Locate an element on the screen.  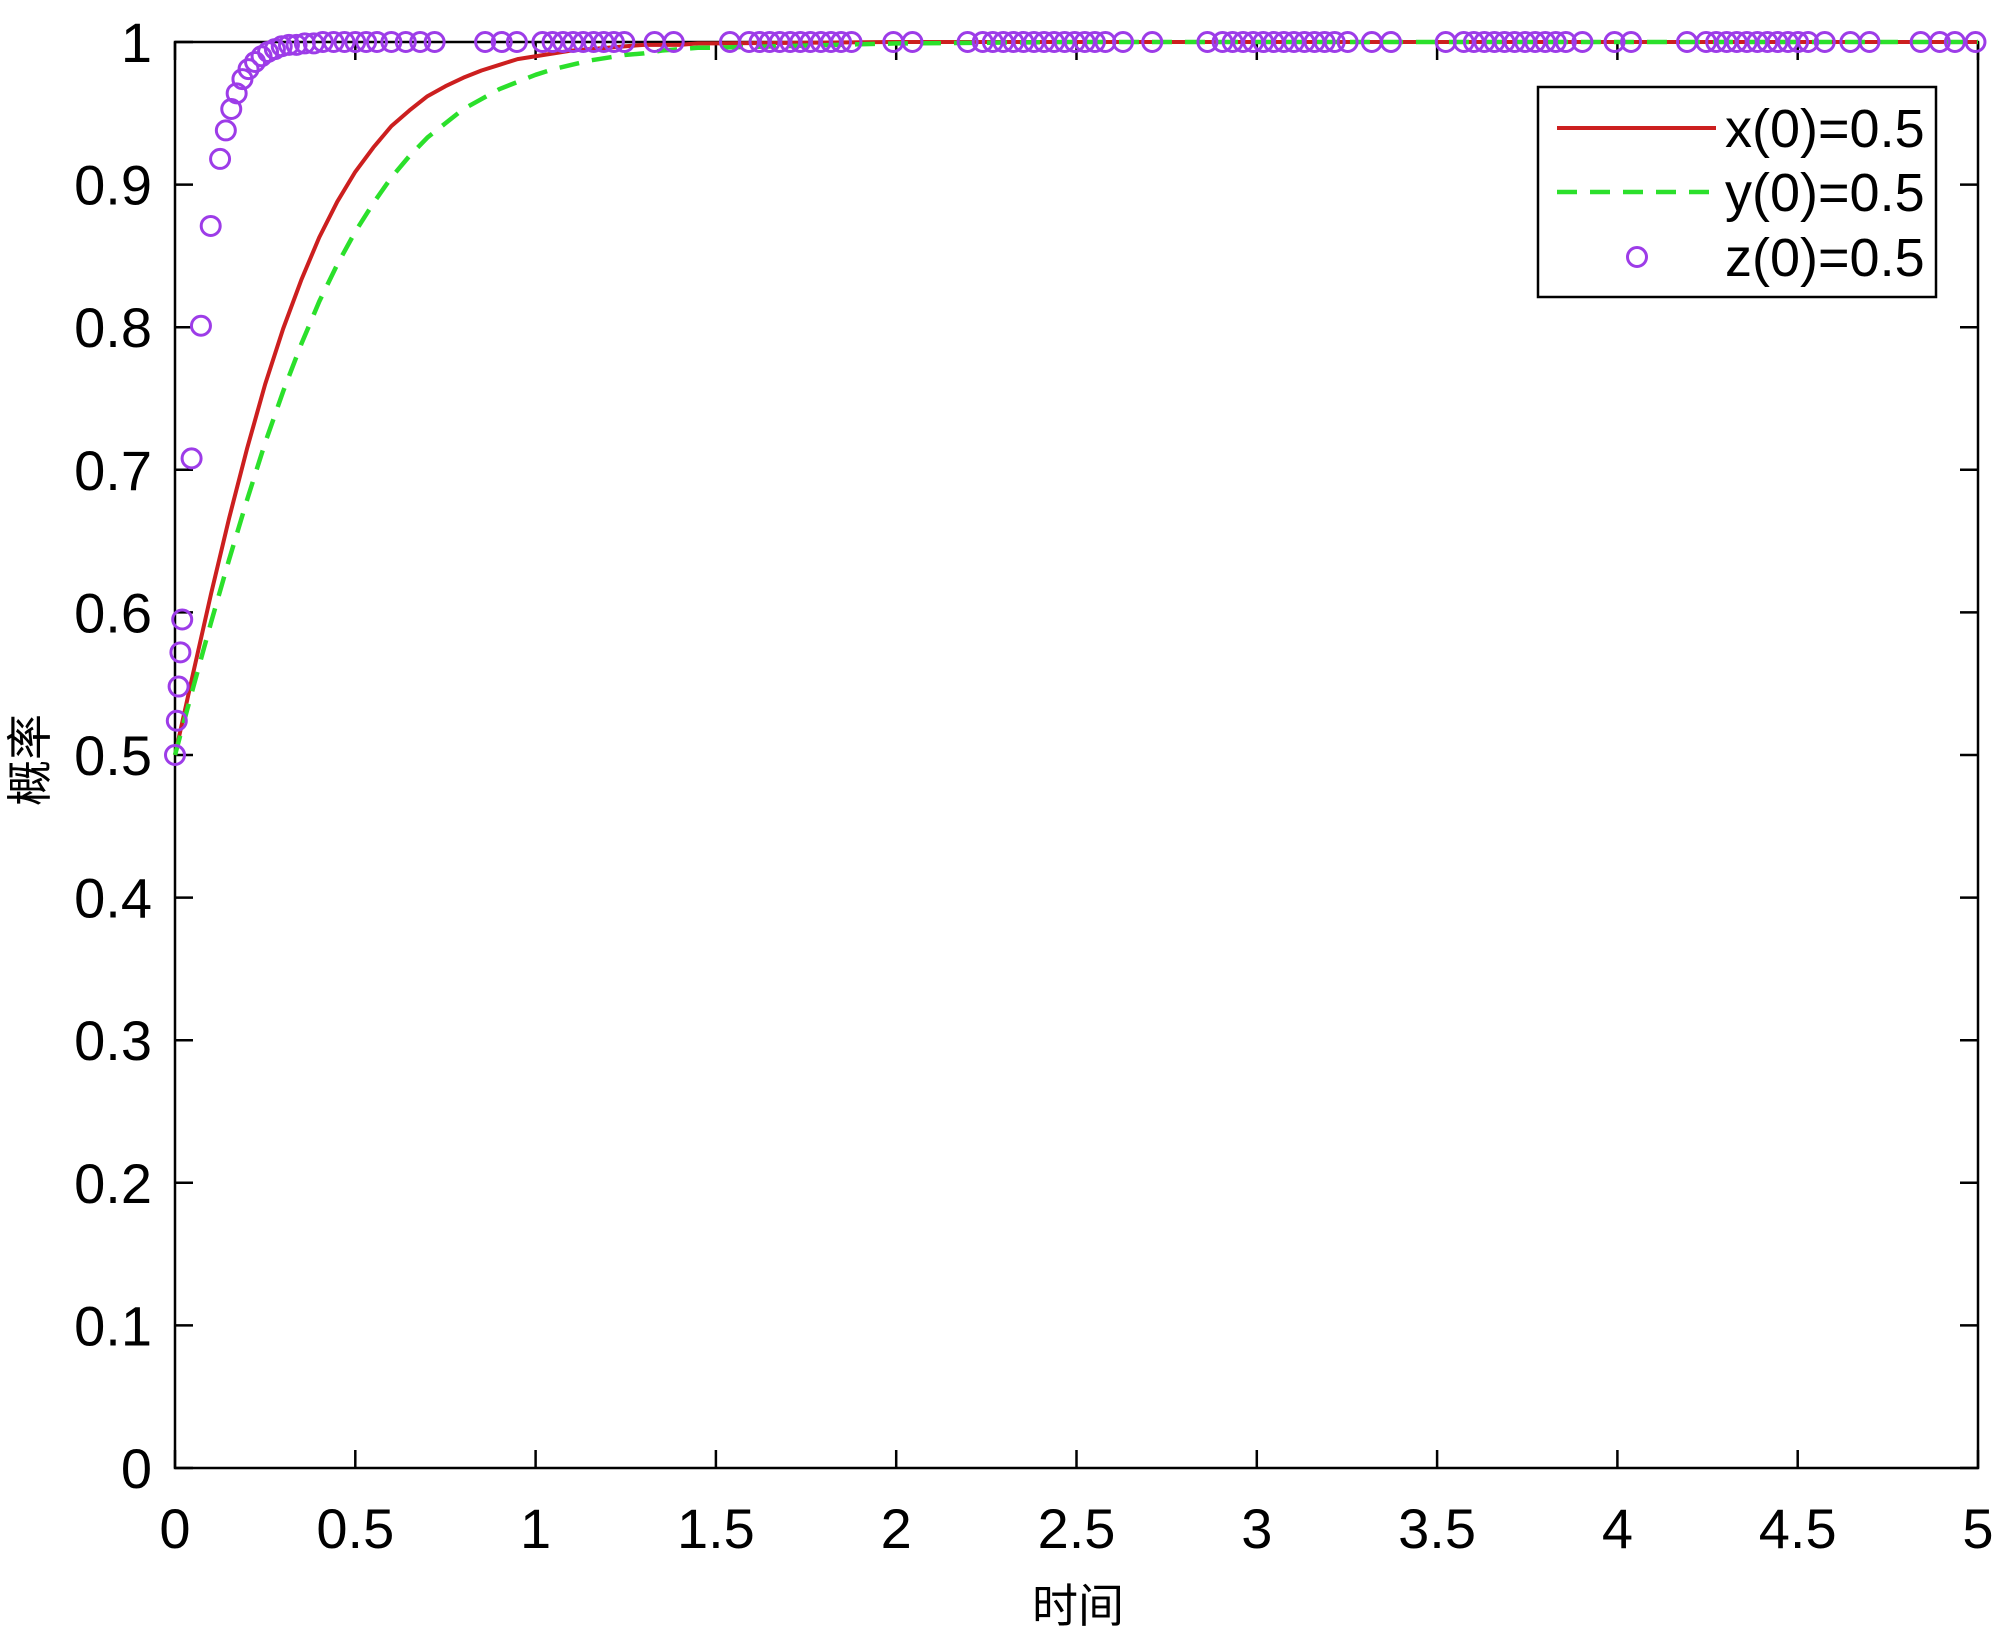
x-tick-label: 1.5 is located at coordinates (716, 1528).